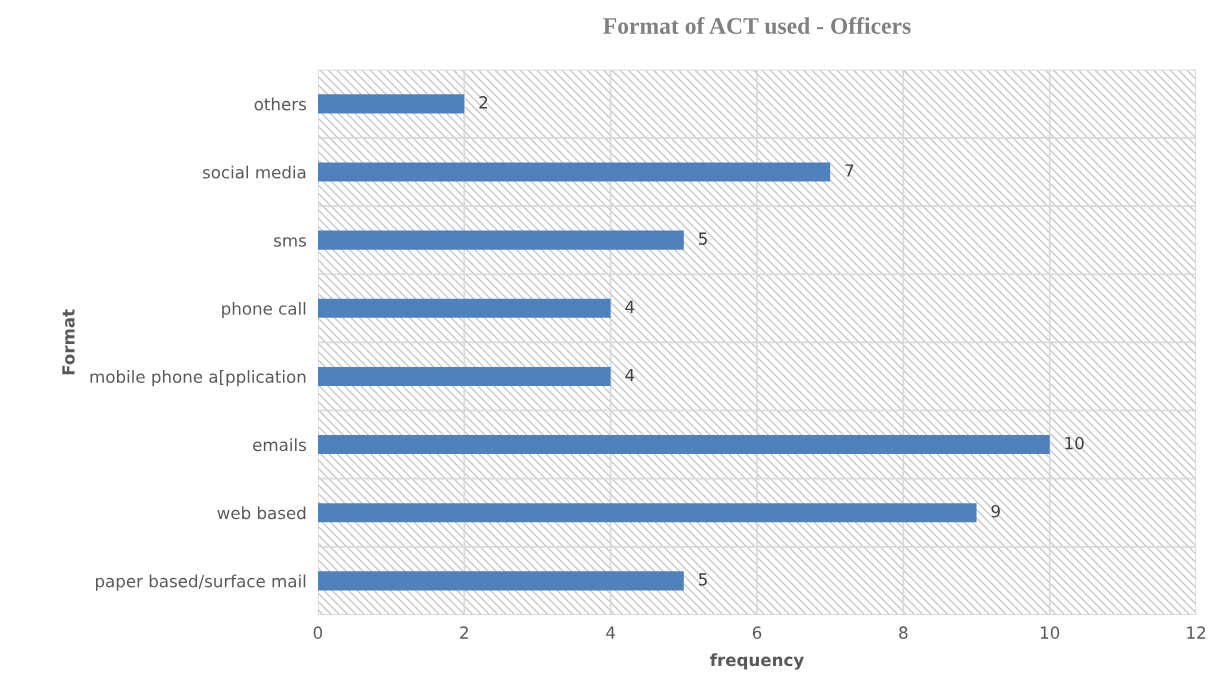 Image resolution: width=1218 pixels, height=698 pixels. What do you see at coordinates (1074, 443) in the screenshot?
I see `data-label: 10` at bounding box center [1074, 443].